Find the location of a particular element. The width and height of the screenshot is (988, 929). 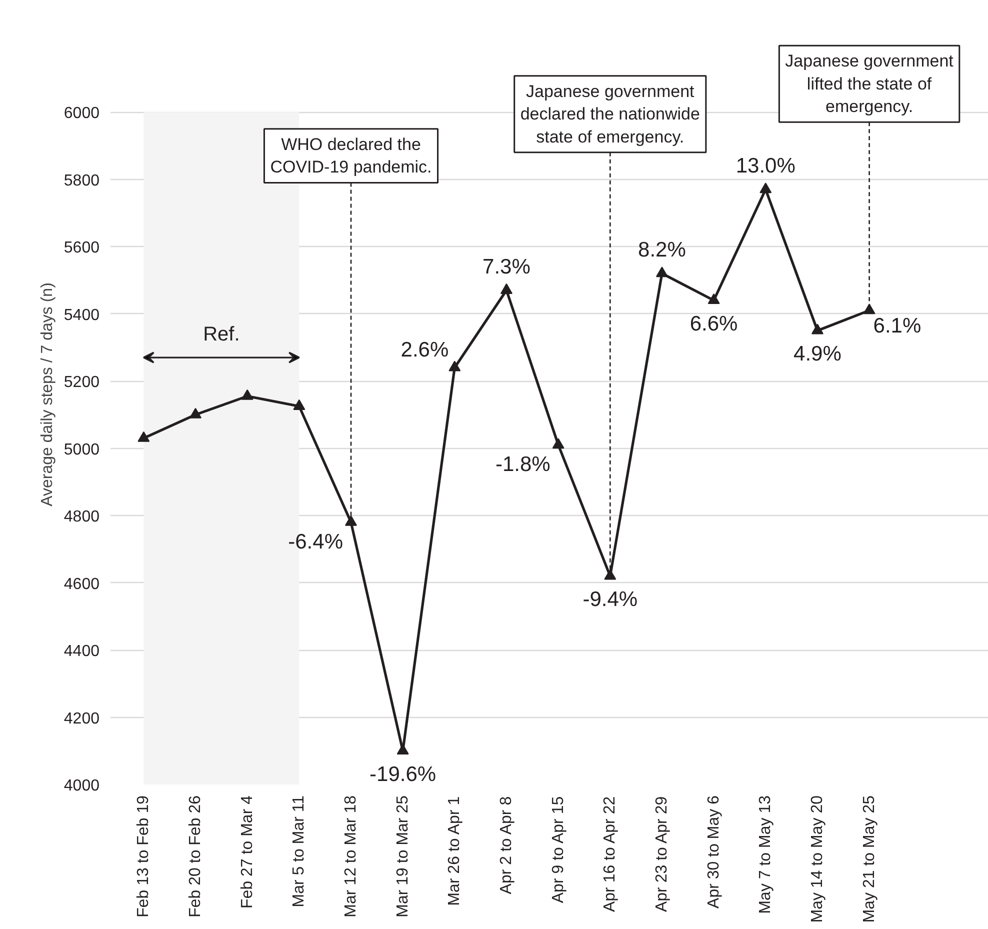

y-tick-label: 6000 is located at coordinates (82, 113).